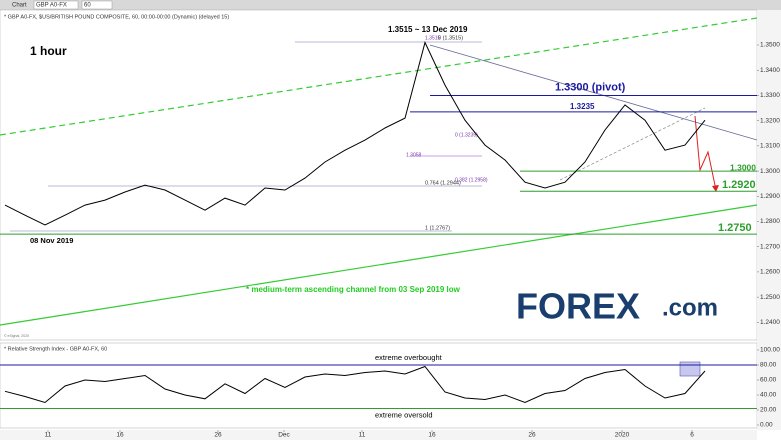  Describe the element at coordinates (735, 228) in the screenshot. I see `level-label: 1.2750` at that location.